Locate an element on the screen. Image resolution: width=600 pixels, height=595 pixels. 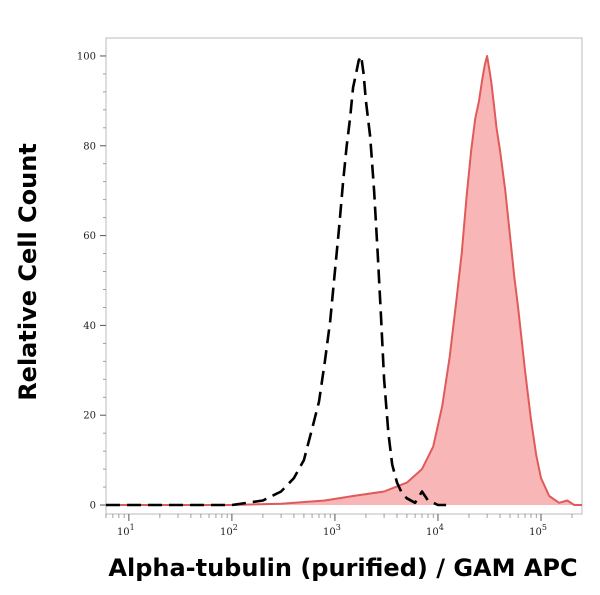
y-axis-title: Relative Cell Count is located at coordinates (28, 272).